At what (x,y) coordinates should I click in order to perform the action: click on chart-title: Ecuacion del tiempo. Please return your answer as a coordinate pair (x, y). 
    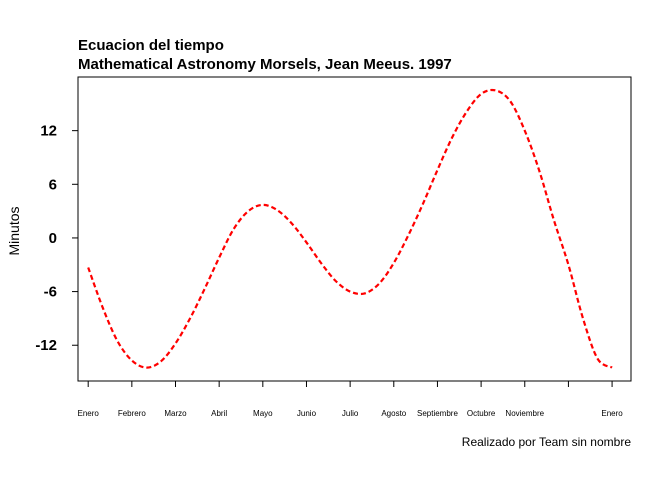
    Looking at the image, I should click on (151, 45).